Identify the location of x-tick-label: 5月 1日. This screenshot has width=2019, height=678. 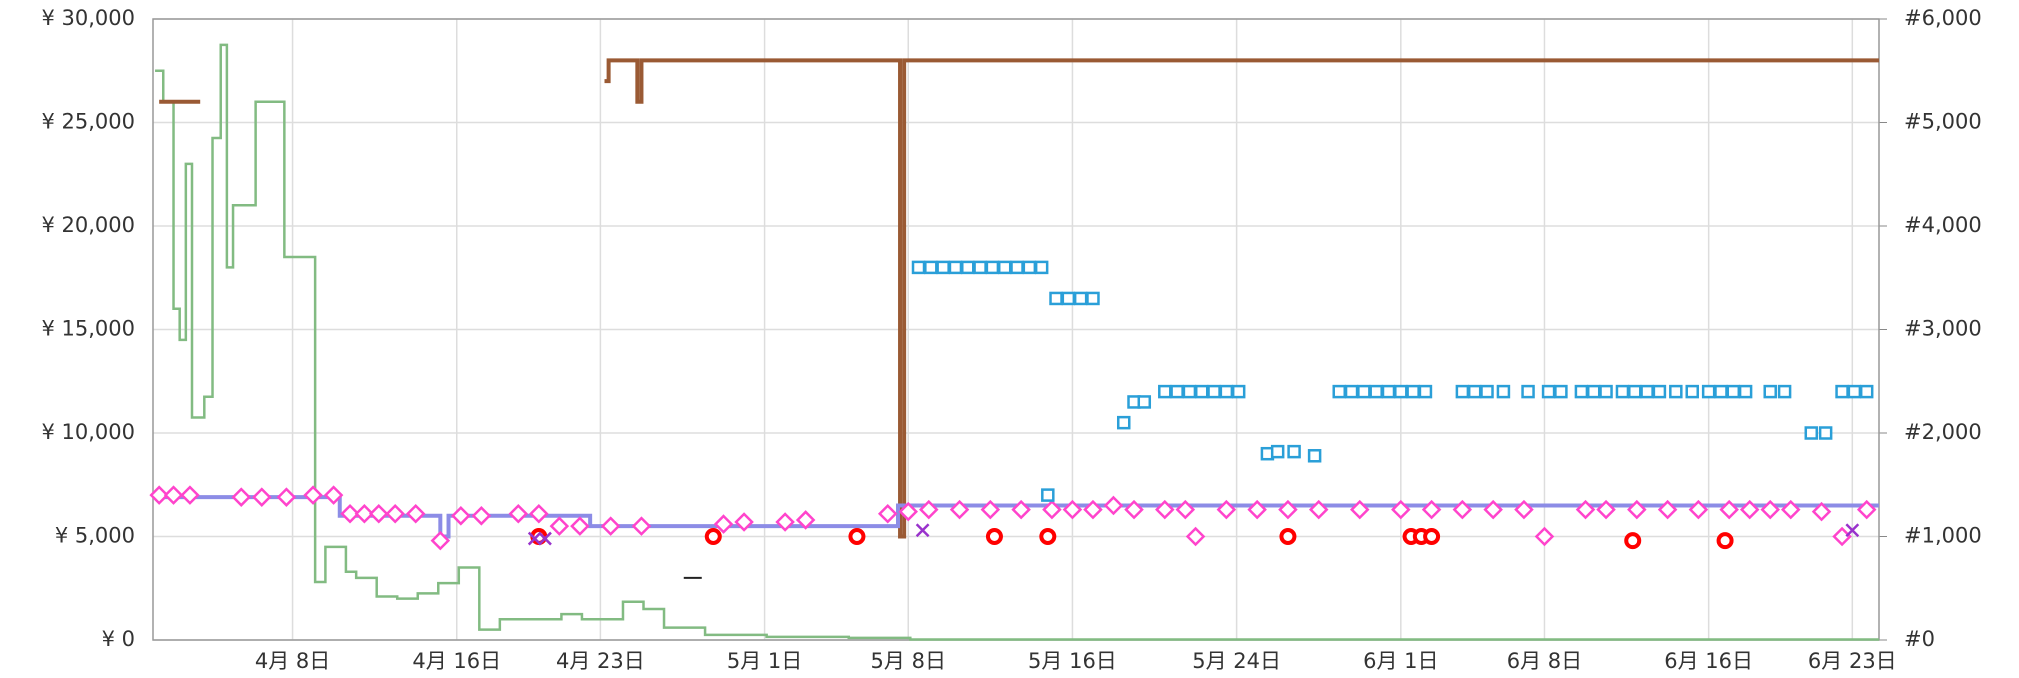
(764, 661).